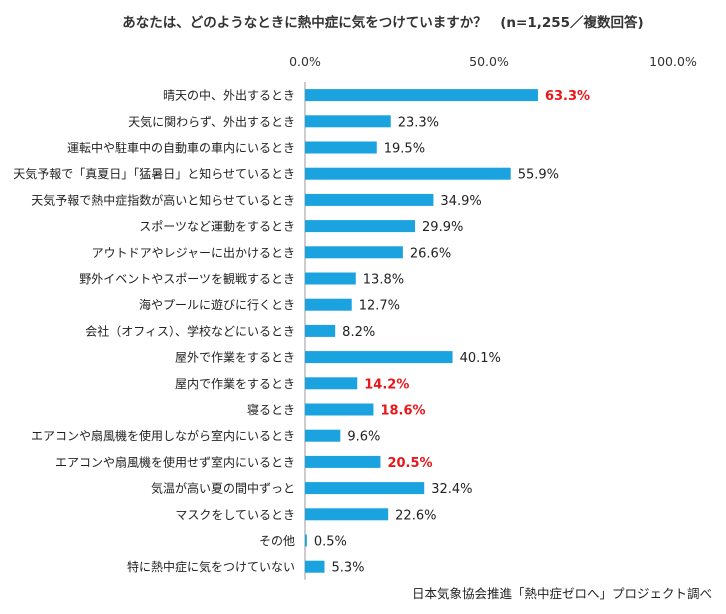 The height and width of the screenshot is (614, 726). I want to click on value-label: 8.2%, so click(358, 332).